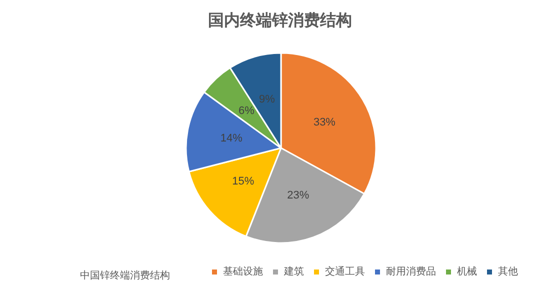  Describe the element at coordinates (508, 272) in the screenshot. I see `legend-label: 其他` at that location.